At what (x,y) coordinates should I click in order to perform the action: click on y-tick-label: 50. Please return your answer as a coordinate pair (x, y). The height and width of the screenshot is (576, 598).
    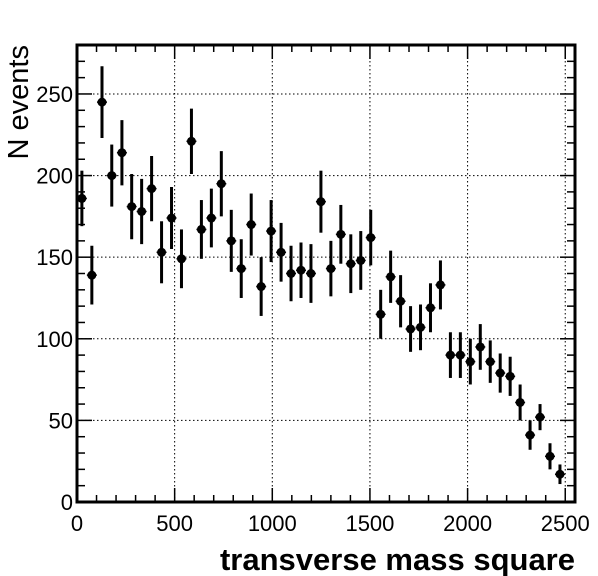
    Looking at the image, I should click on (61, 420).